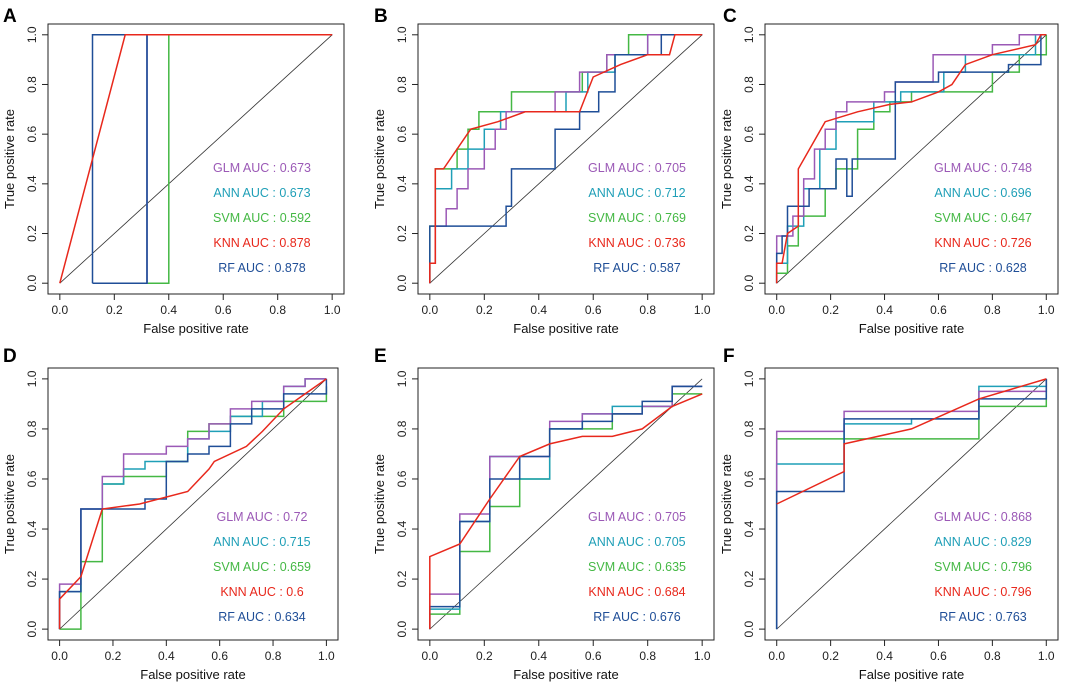 The height and width of the screenshot is (685, 1065). Describe the element at coordinates (262, 218) in the screenshot. I see `auc-label-svm: SVM AUC : 0.592` at that location.